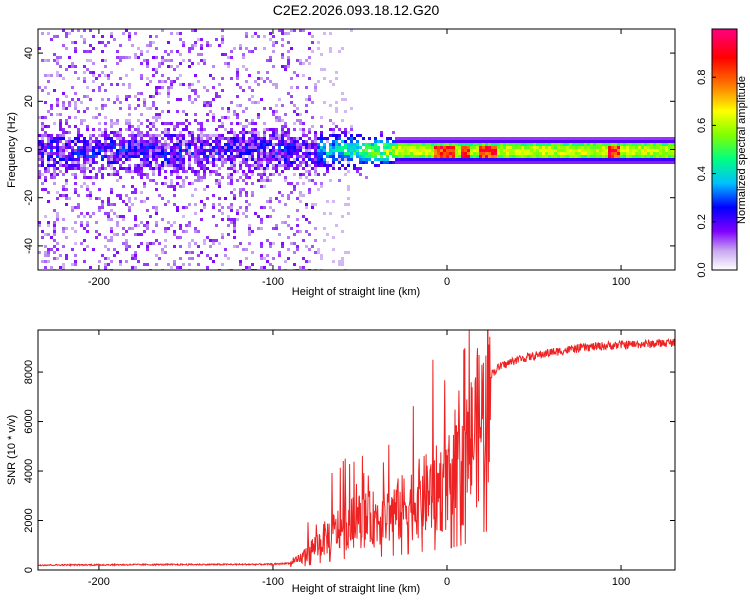 The height and width of the screenshot is (600, 750). I want to click on spectrogram-y-tick-label: 40, so click(29, 53).